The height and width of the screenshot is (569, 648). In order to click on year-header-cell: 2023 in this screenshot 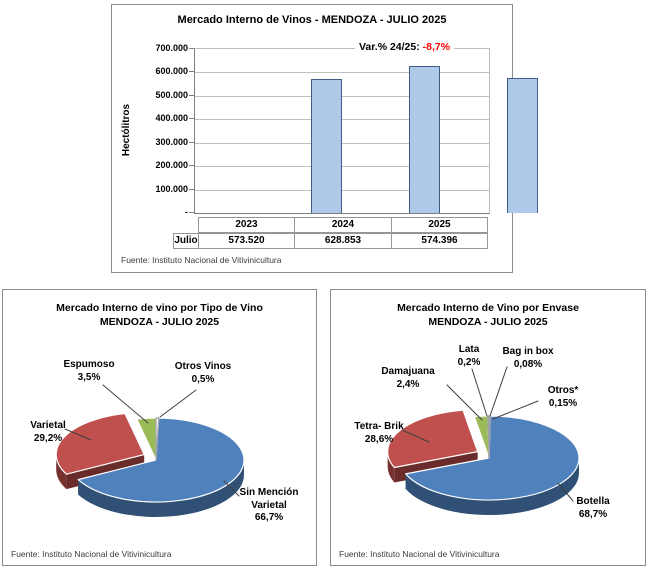, I will do `click(246, 225)`.